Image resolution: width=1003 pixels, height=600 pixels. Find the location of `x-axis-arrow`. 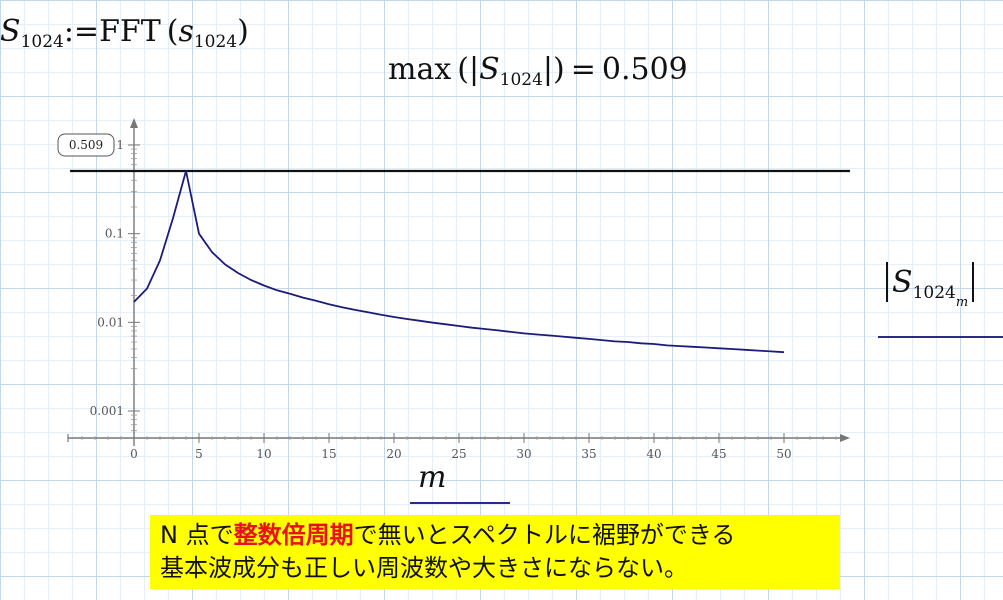

x-axis-arrow is located at coordinates (845, 438).